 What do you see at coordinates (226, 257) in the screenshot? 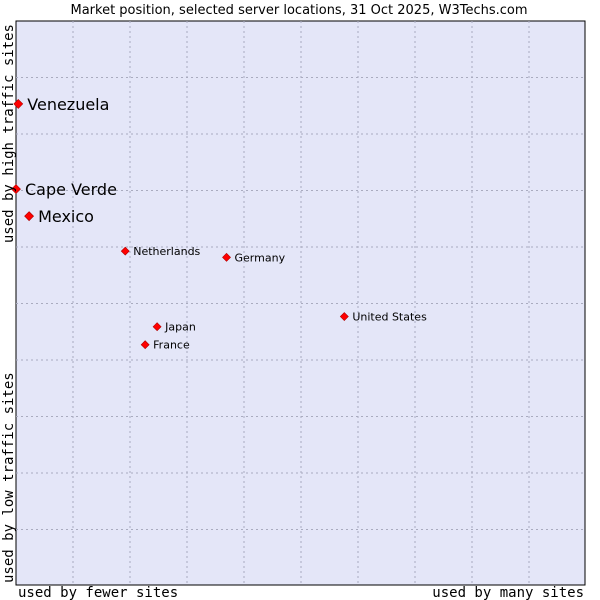
I see `point-germany` at bounding box center [226, 257].